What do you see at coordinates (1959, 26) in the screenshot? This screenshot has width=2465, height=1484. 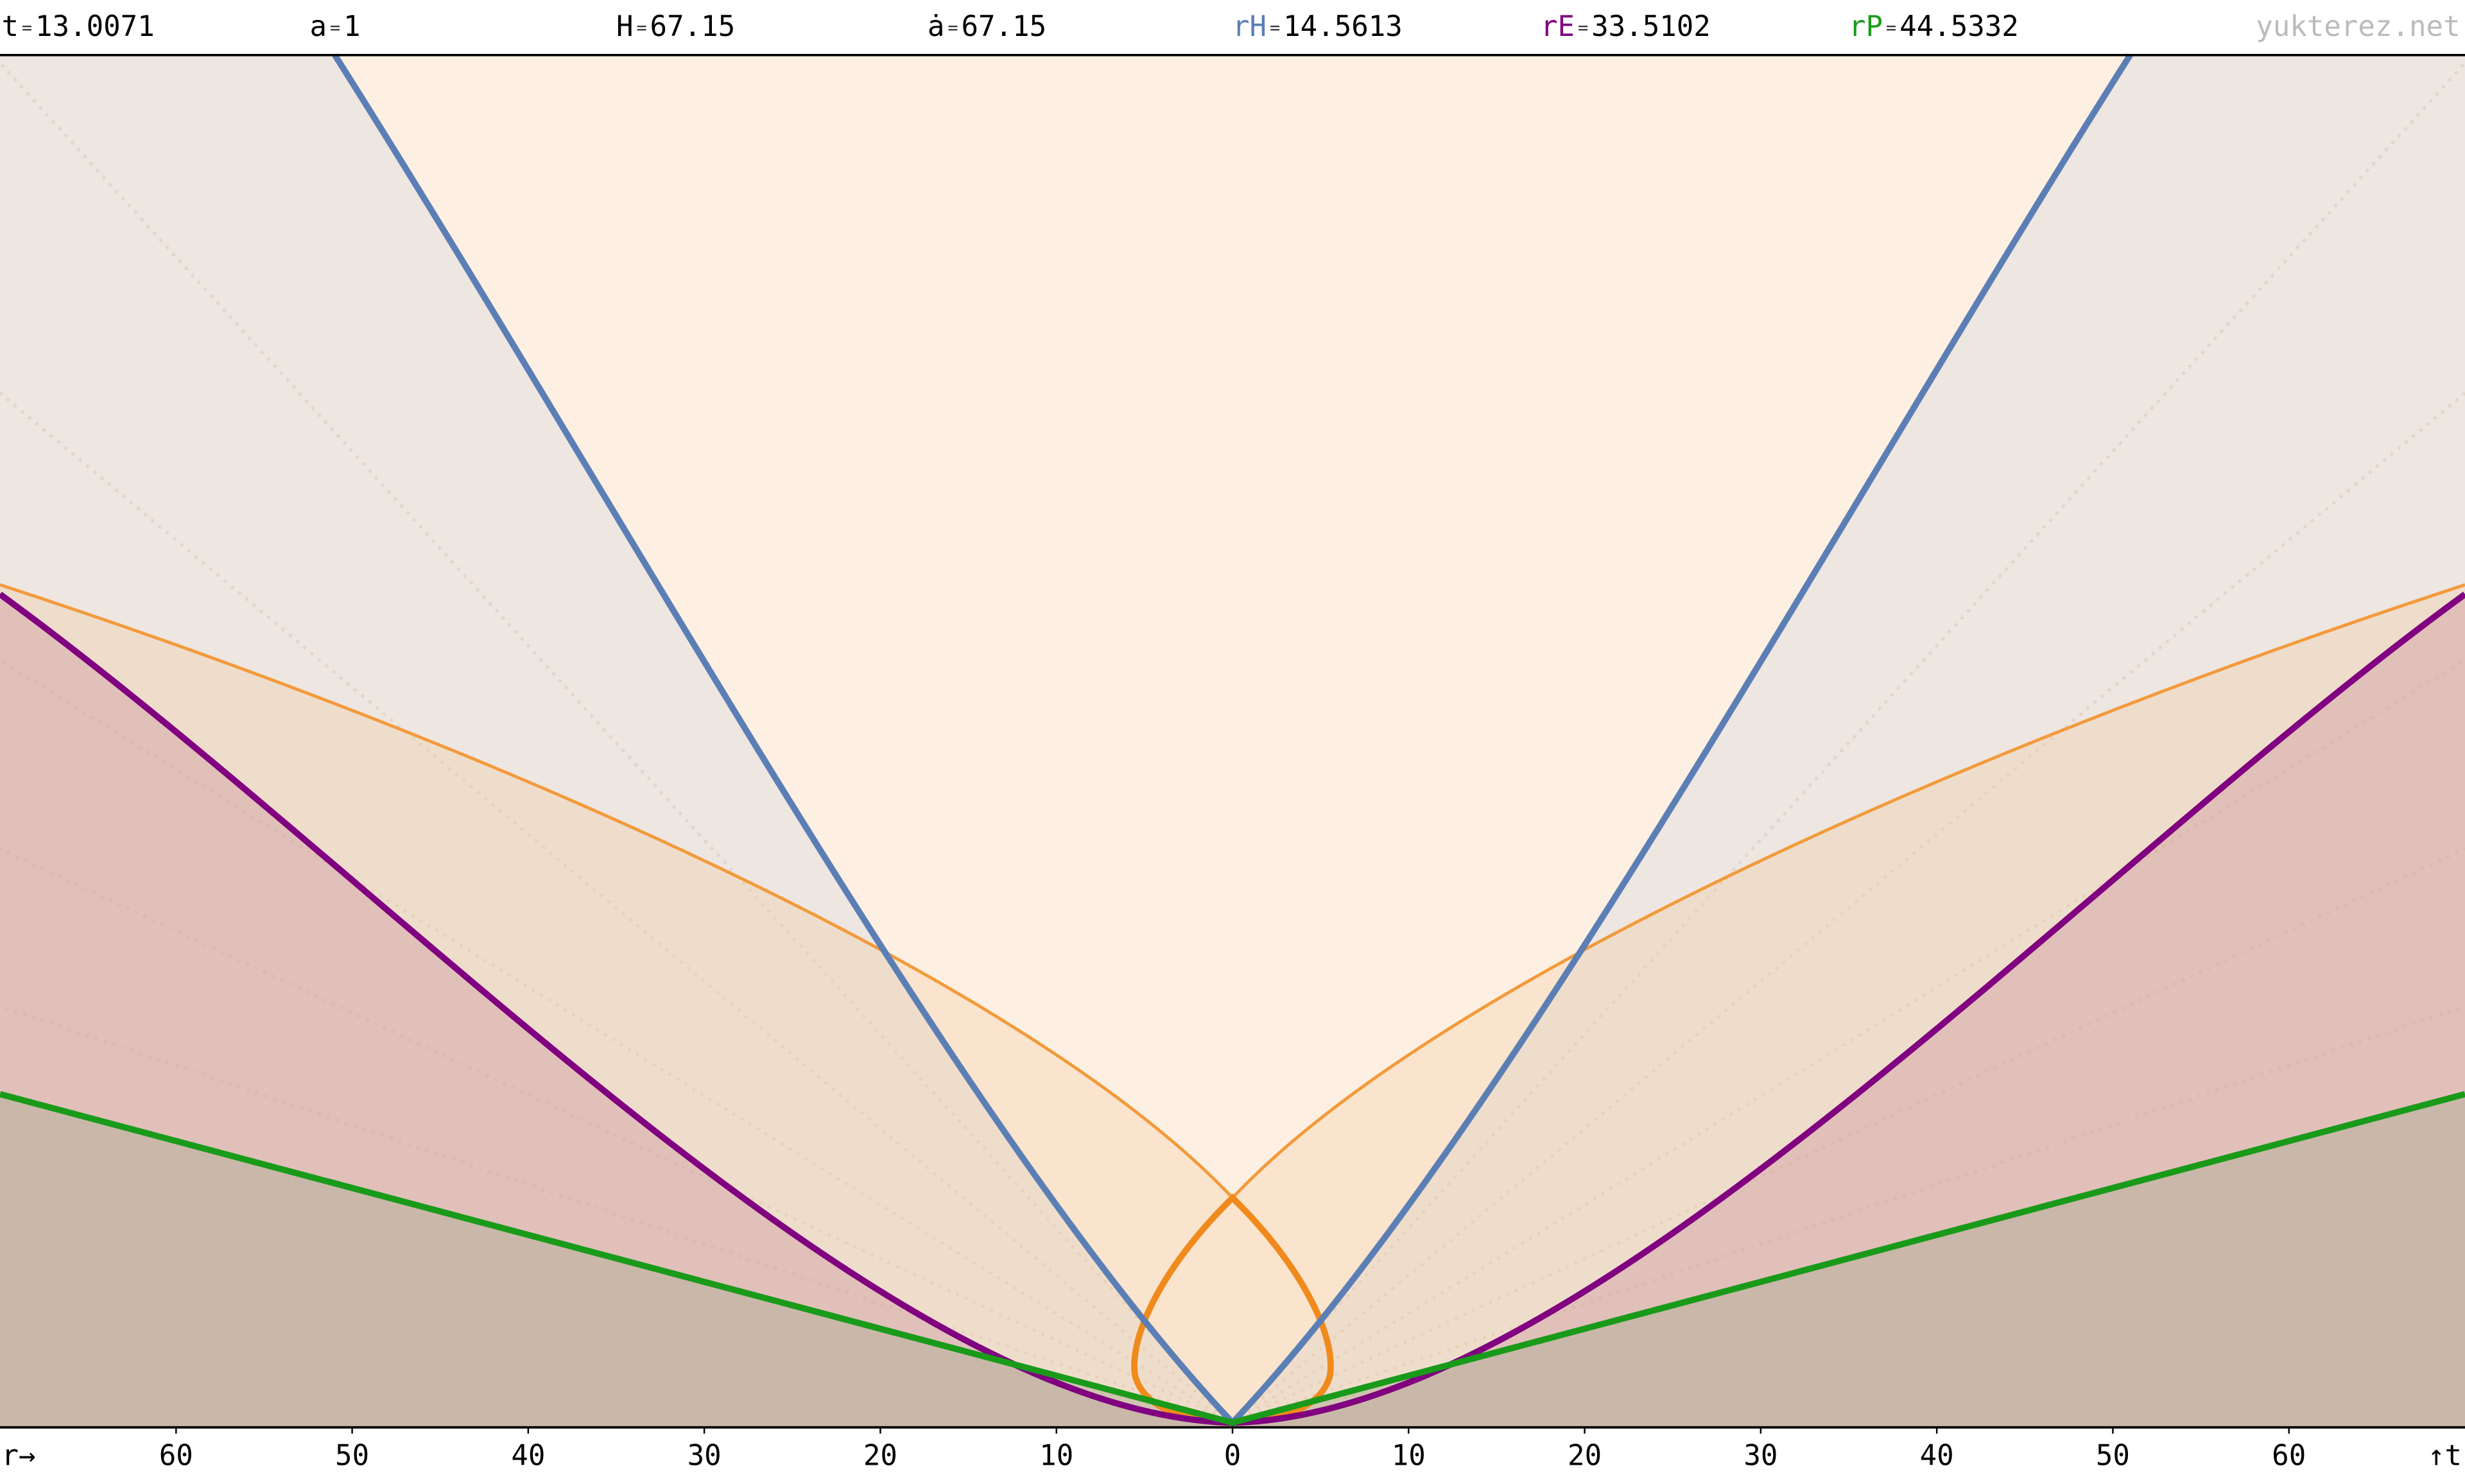 I see `header-value: 44.5332` at bounding box center [1959, 26].